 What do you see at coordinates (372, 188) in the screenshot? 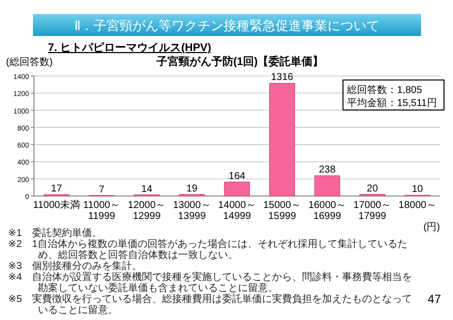
I see `data-label: 20` at bounding box center [372, 188].